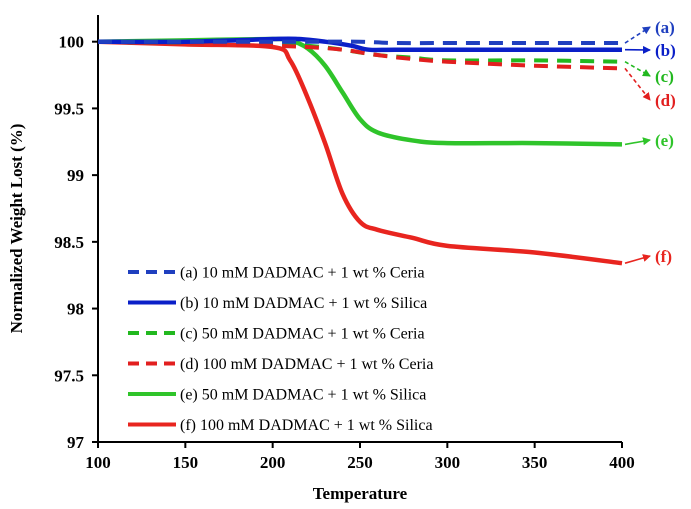 This screenshot has width=691, height=509. I want to click on y-tick-label: 99, so click(75, 175).